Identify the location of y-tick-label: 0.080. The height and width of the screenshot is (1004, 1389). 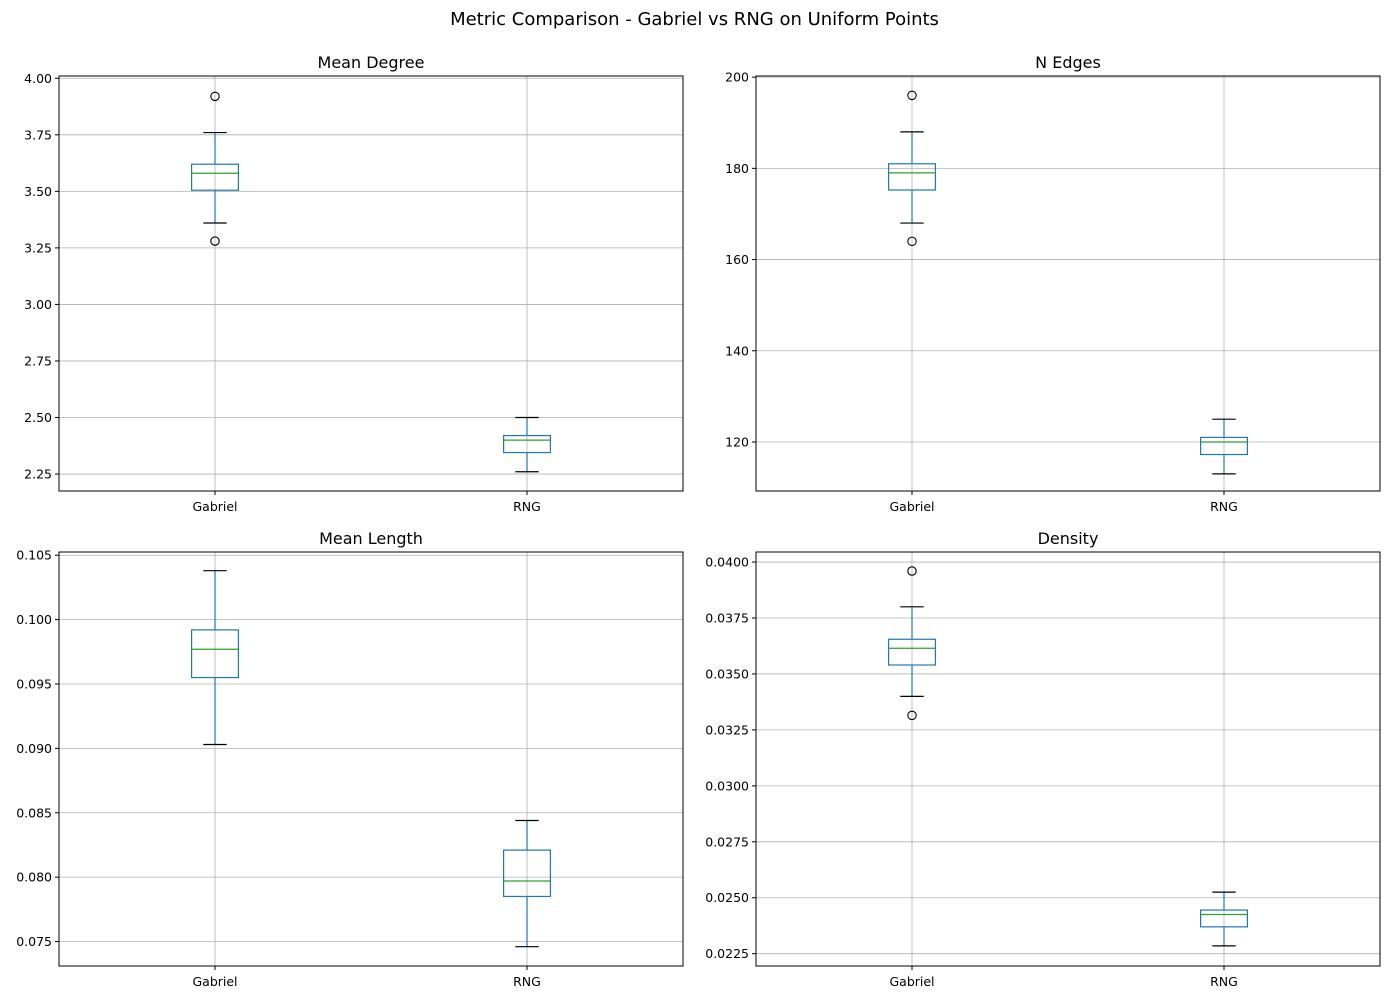
(34, 877).